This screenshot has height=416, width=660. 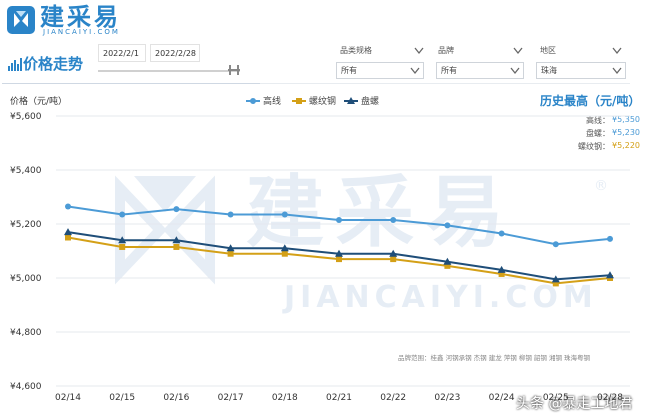 What do you see at coordinates (601, 186) in the screenshot?
I see `watermark-registered-mark: ®` at bounding box center [601, 186].